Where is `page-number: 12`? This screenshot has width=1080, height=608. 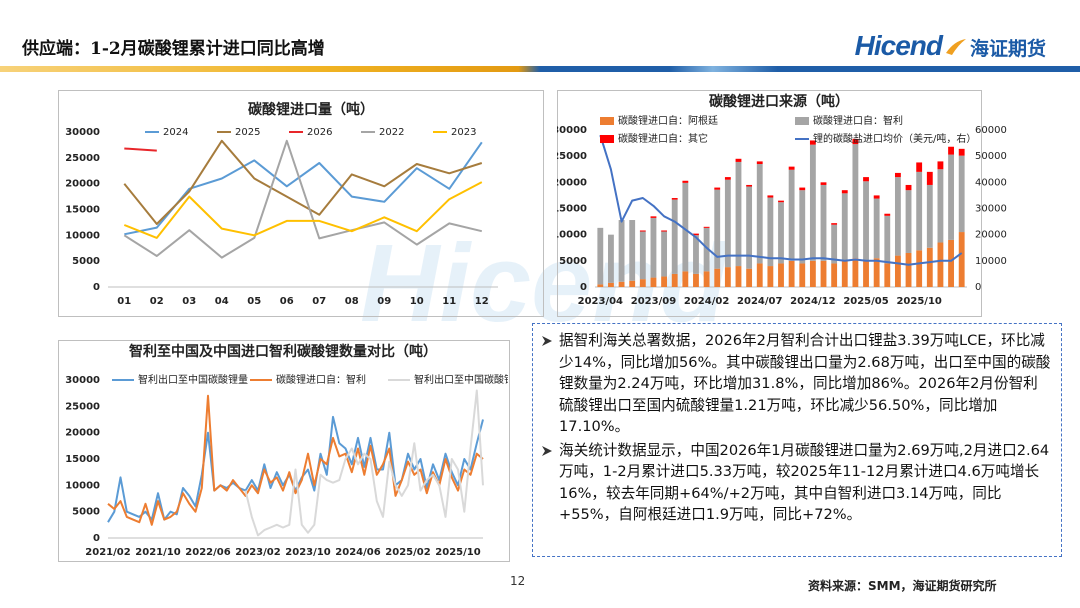
page-number: 12 is located at coordinates (518, 581).